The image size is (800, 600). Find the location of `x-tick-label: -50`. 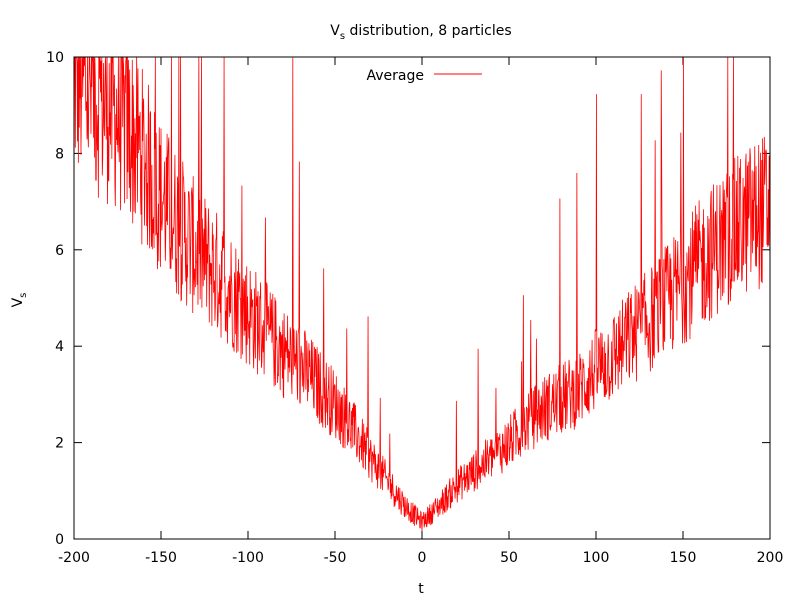

x-tick-label: -50 is located at coordinates (335, 558).